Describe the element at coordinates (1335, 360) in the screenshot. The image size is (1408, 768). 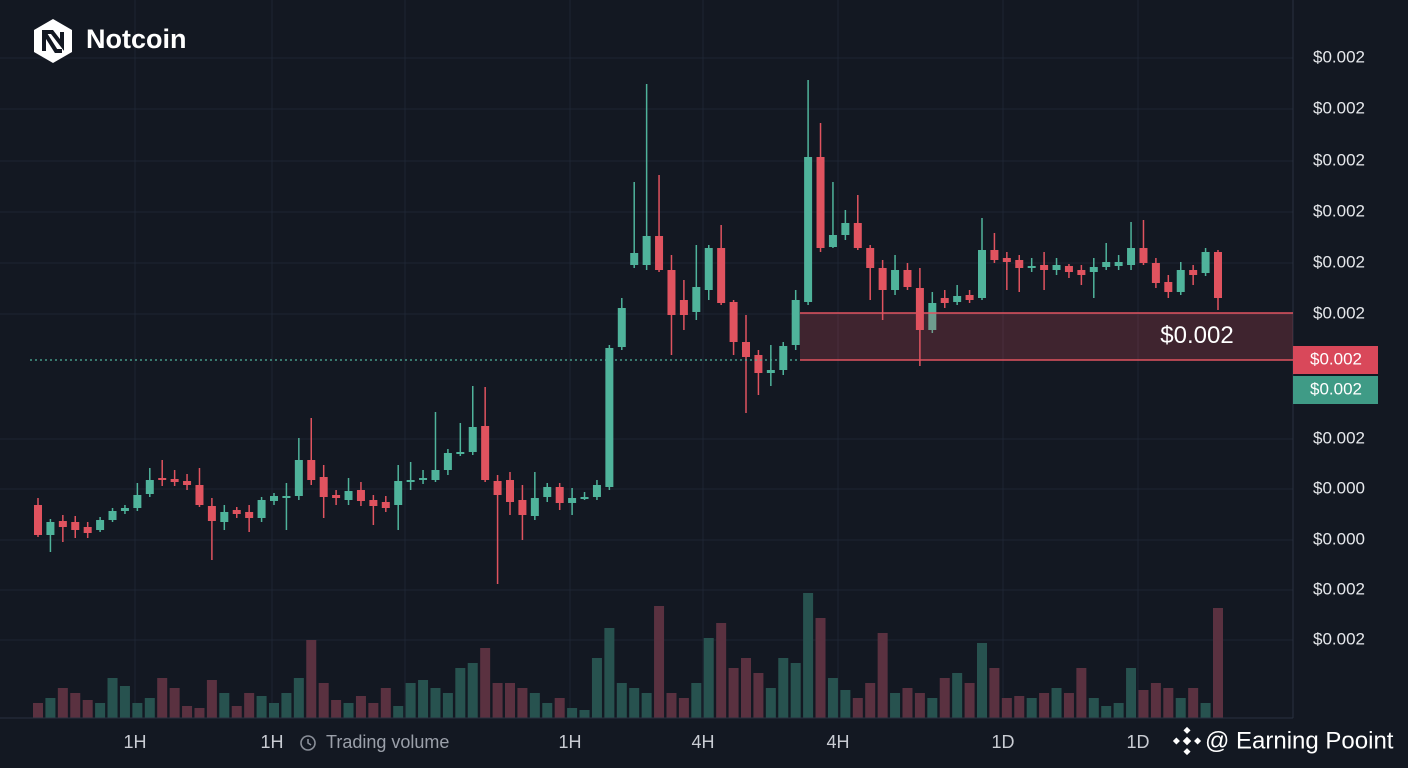
I see `price-tag` at that location.